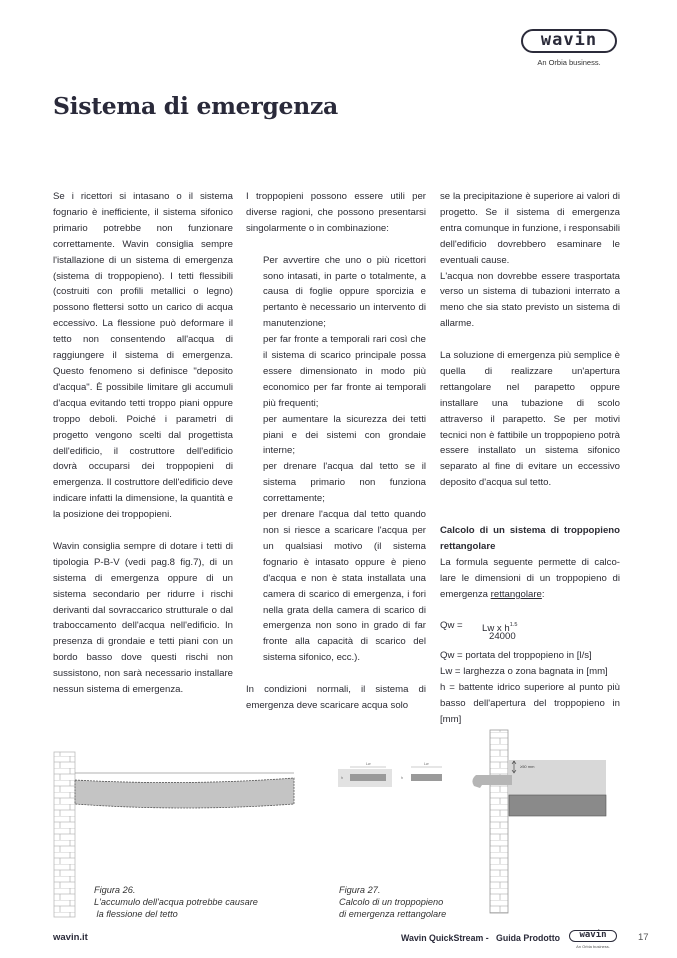 This screenshot has height=958, width=677. I want to click on formula-intro-end: :, so click(543, 594).